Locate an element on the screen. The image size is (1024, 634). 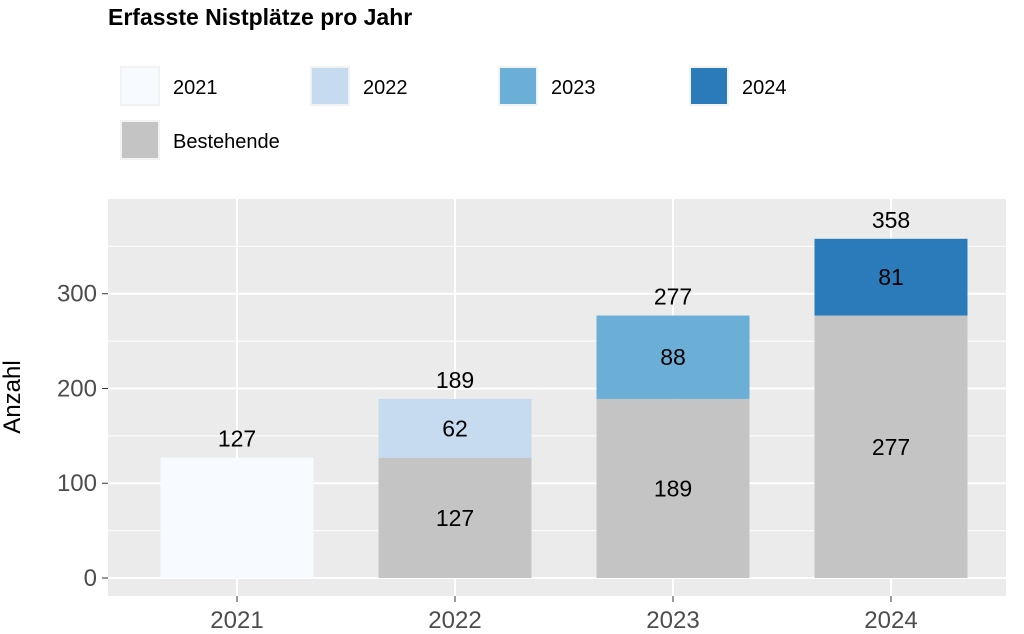
y-axis: 0 100 200 300 is located at coordinates (82, 436).